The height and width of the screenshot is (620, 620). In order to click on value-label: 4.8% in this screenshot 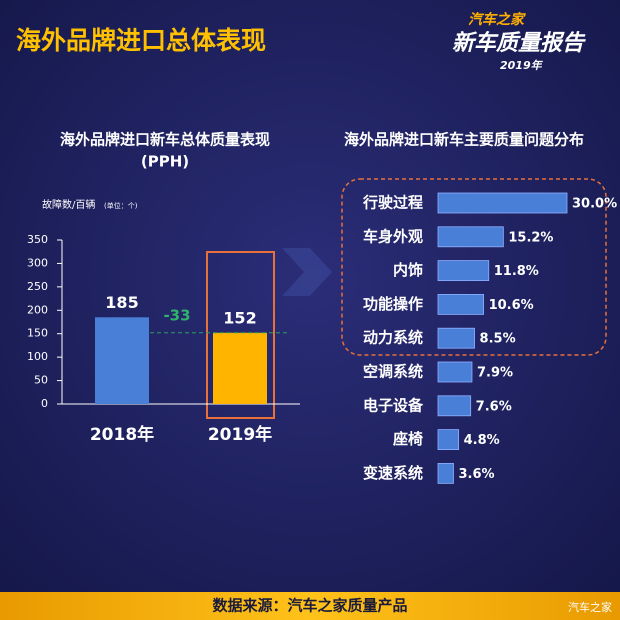, I will do `click(482, 440)`.